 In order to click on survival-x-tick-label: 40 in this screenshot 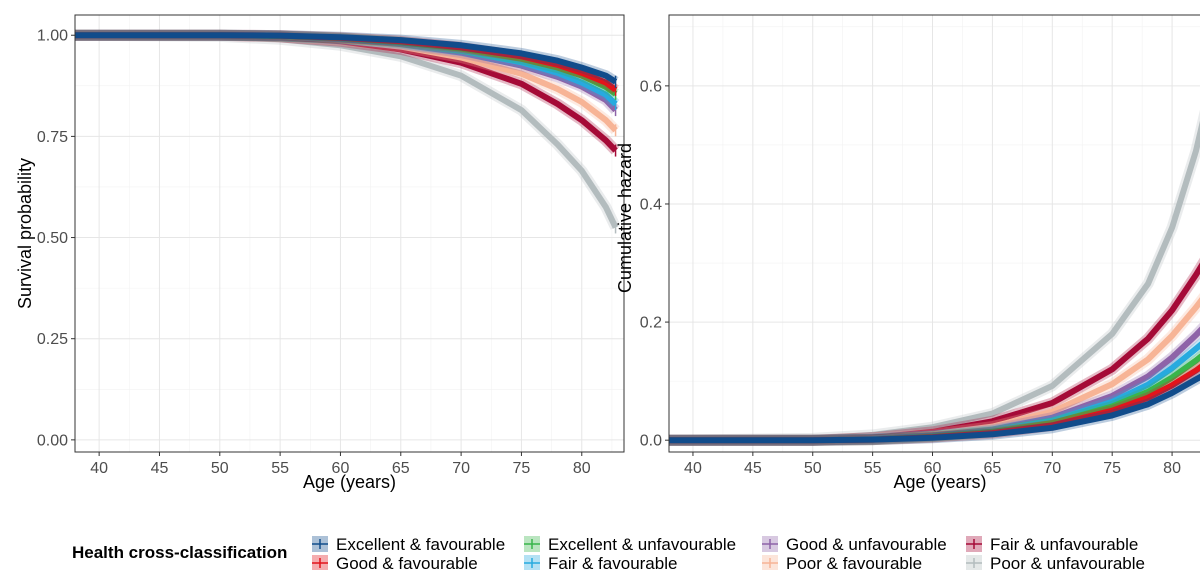, I will do `click(99, 468)`.